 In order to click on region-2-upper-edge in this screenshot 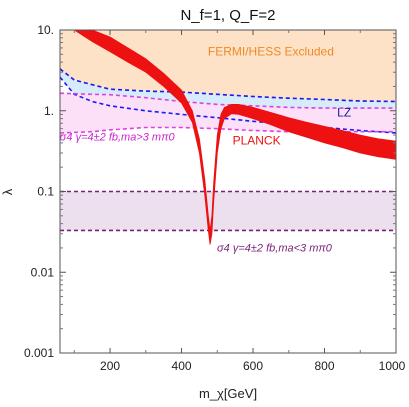, I will do `click(228, 100)`.